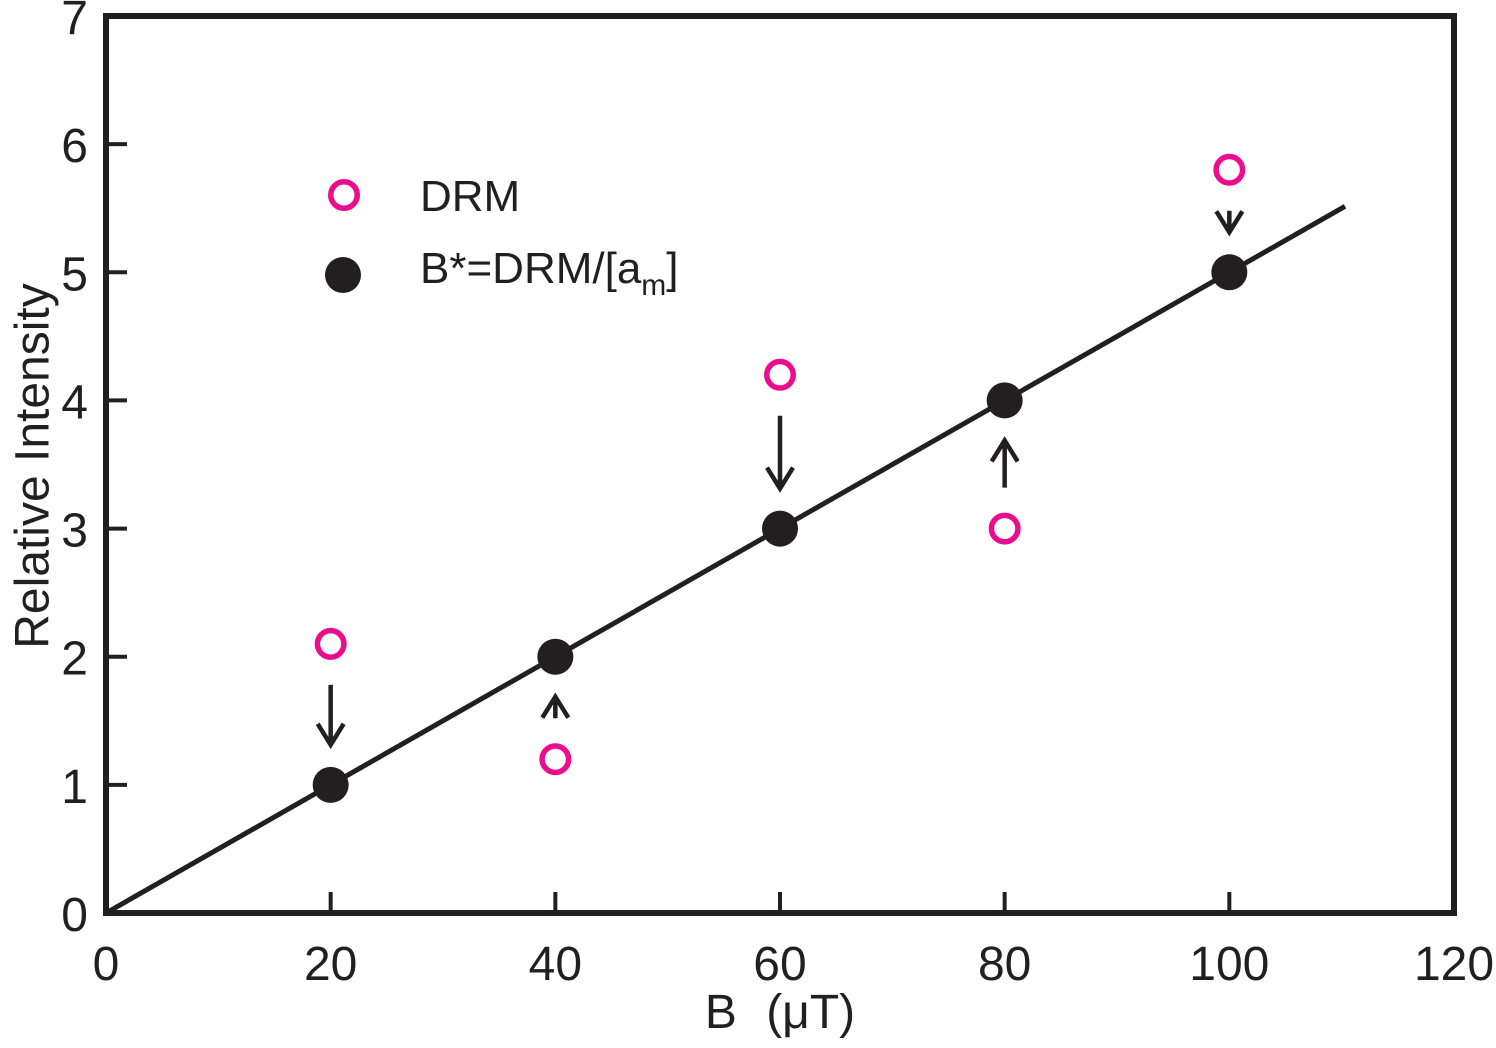 Image resolution: width=1496 pixels, height=1048 pixels. Describe the element at coordinates (779, 964) in the screenshot. I see `x-tick-label-60: 60` at that location.